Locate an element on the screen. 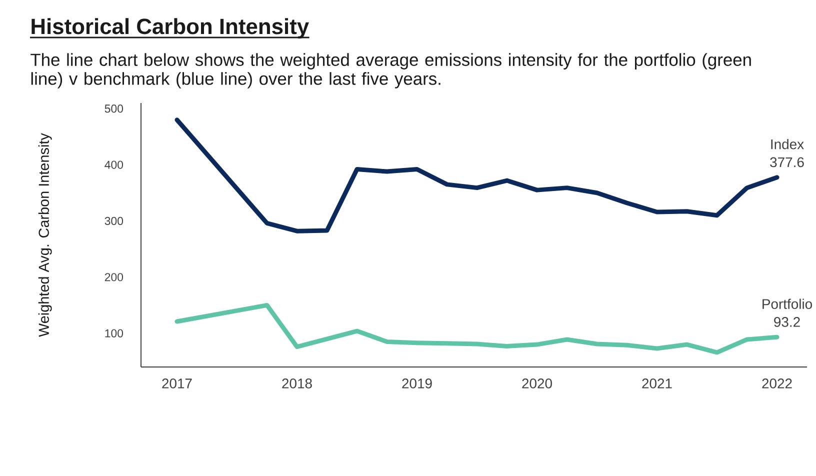 This screenshot has width=816, height=476. text: Index is located at coordinates (787, 144).